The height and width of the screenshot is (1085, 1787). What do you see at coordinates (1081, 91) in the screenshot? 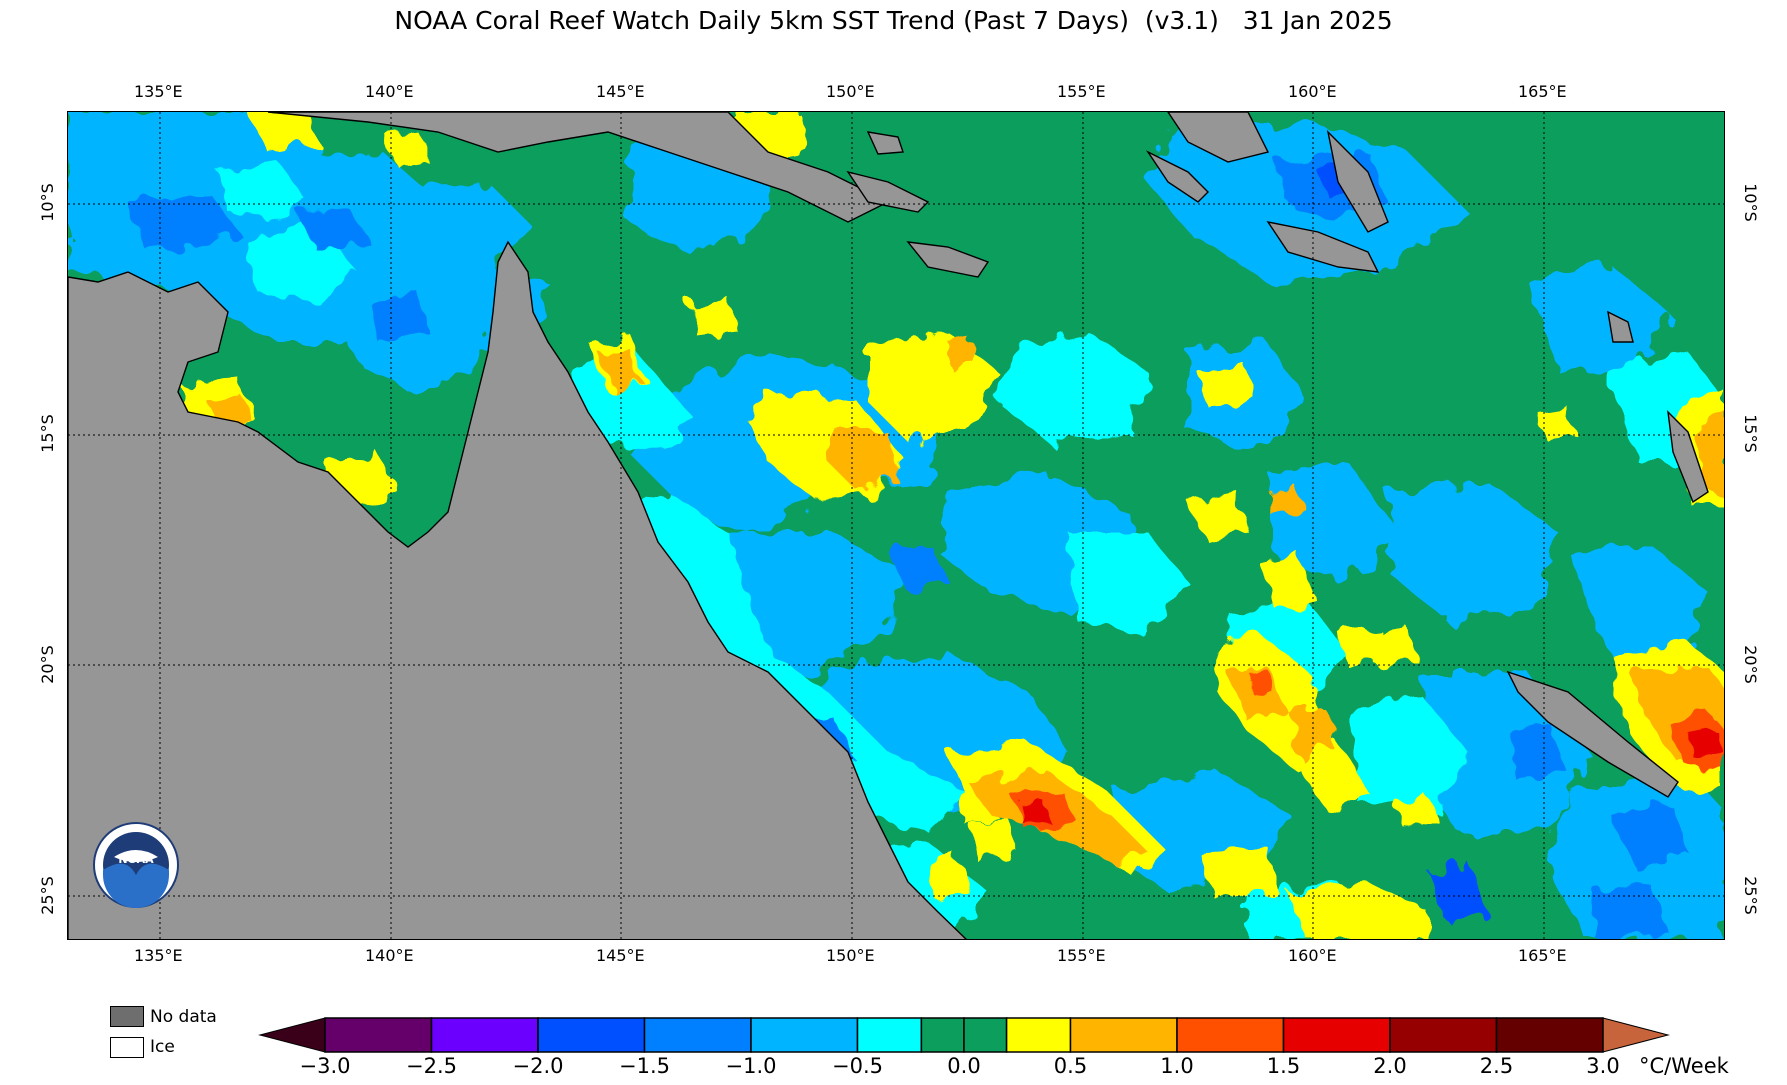
I see `lon-label-top-155: 155°E` at bounding box center [1081, 91].